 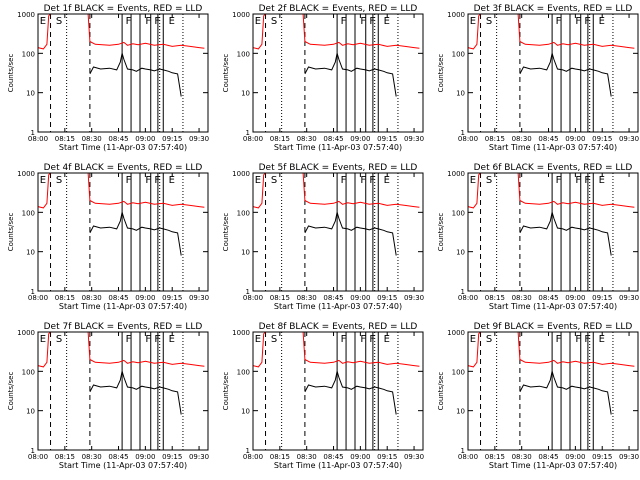 What do you see at coordinates (553, 9) in the screenshot?
I see `chart-title: Det 3f BLACK = Events, RED = LLD` at bounding box center [553, 9].